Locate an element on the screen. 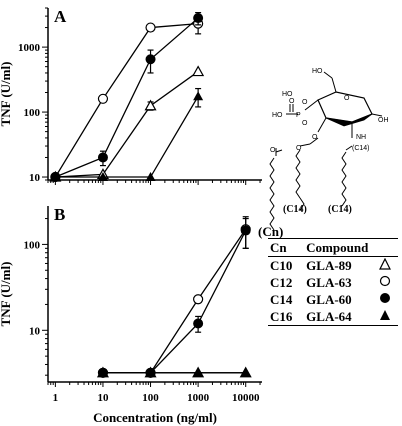  legend-cn: C10 is located at coordinates (281, 265).